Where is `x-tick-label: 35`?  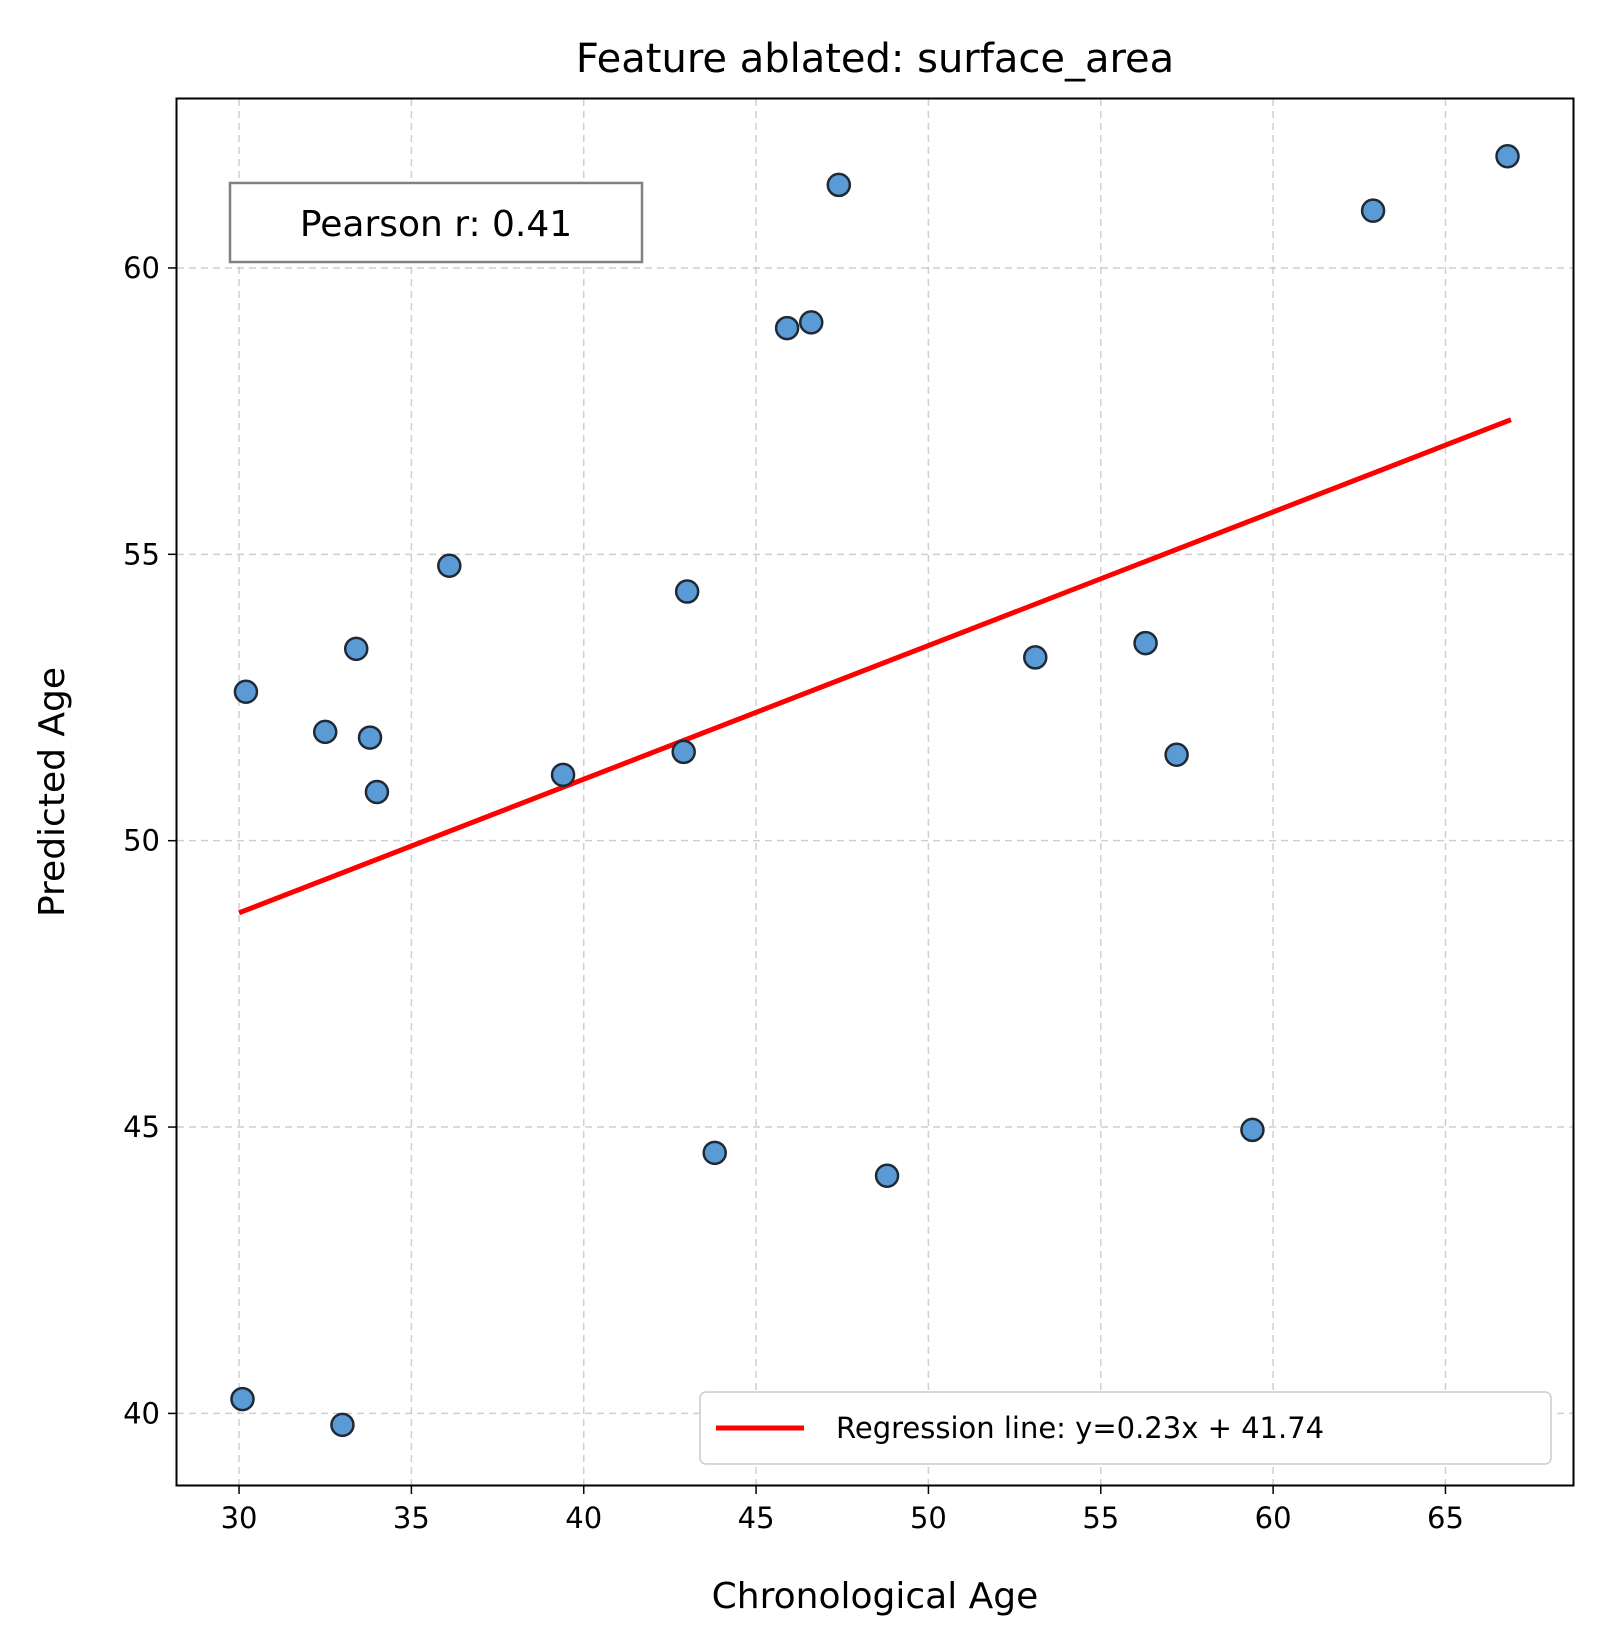 x-tick-label: 35 is located at coordinates (411, 1518).